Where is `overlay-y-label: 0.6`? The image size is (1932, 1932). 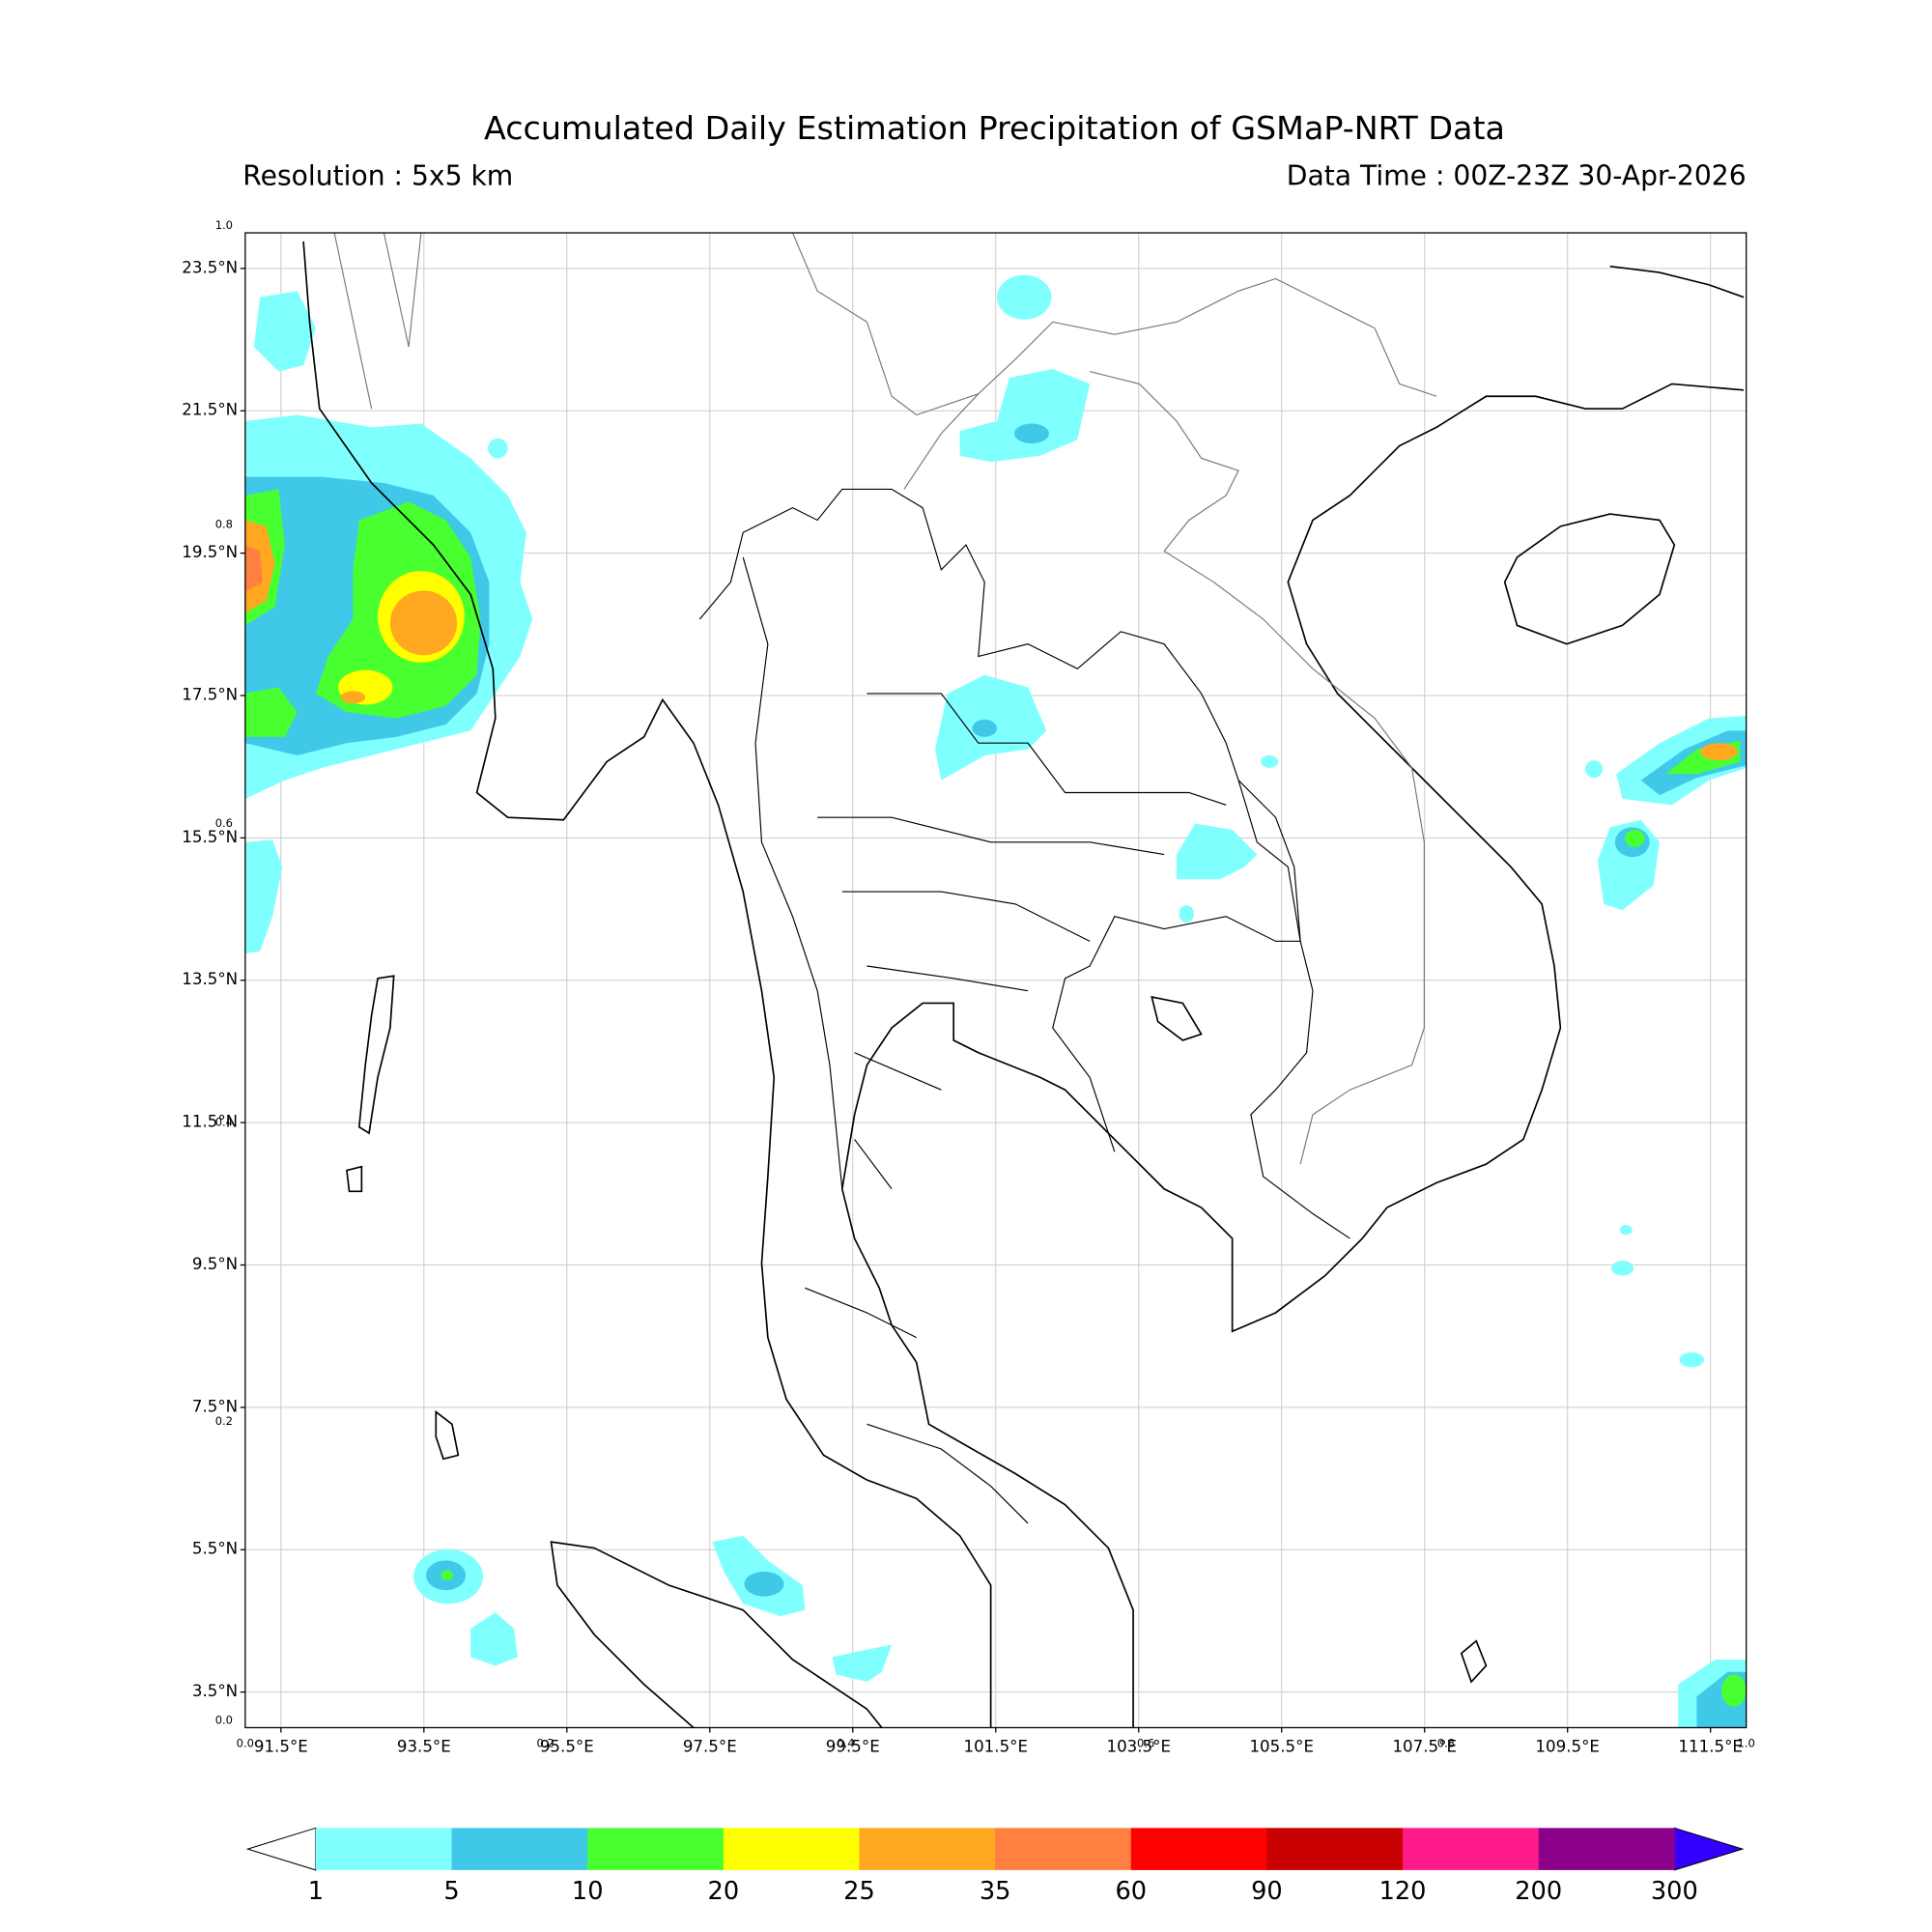
overlay-y-label: 0.6 is located at coordinates (224, 823).